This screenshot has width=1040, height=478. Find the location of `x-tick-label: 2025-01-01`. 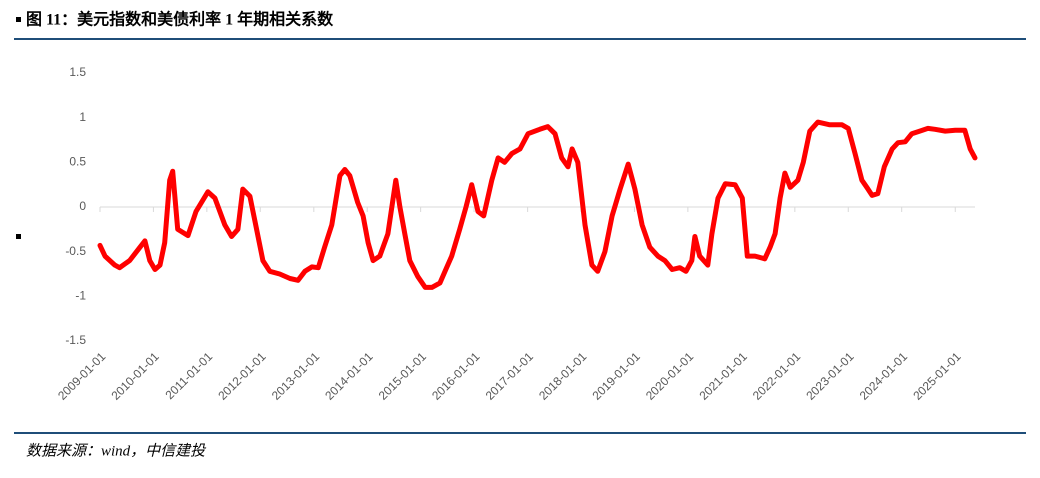

x-tick-label: 2025-01-01 is located at coordinates (937, 376).